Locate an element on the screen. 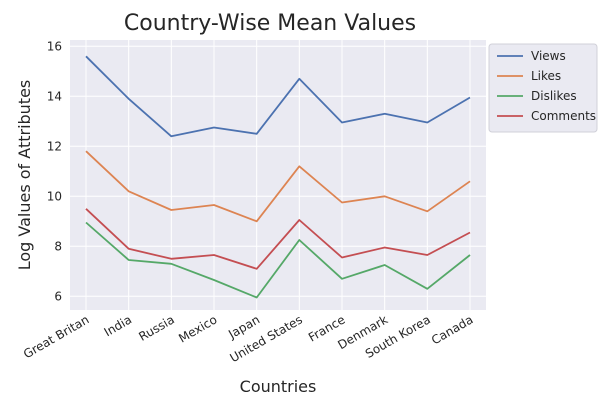 Image resolution: width=602 pixels, height=404 pixels. comments-legend-label: Comments is located at coordinates (563, 116).